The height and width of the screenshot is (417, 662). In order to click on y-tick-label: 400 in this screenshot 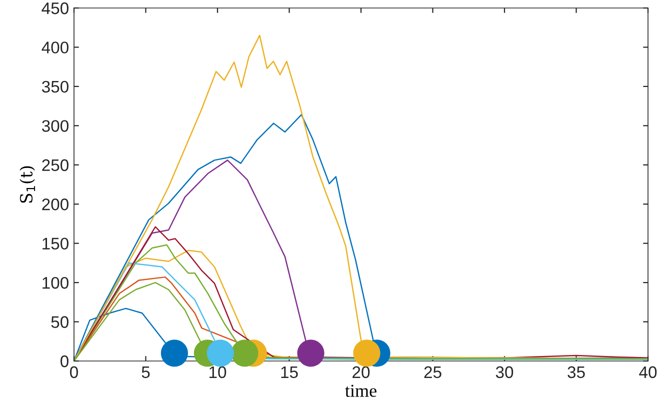, I will do `click(55, 48)`.